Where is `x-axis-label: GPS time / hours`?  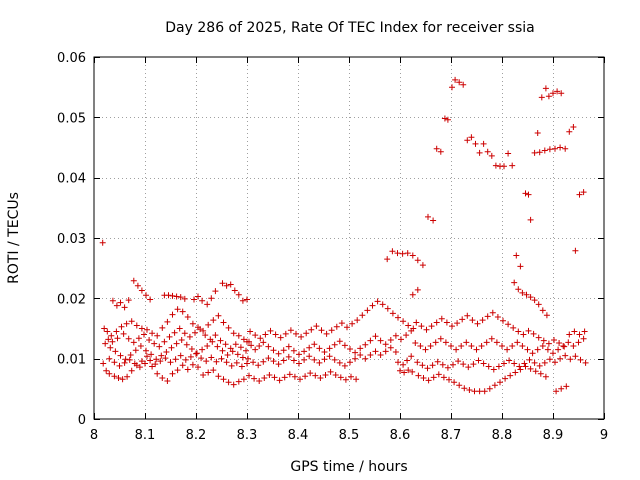
x-axis-label: GPS time / hours is located at coordinates (348, 467).